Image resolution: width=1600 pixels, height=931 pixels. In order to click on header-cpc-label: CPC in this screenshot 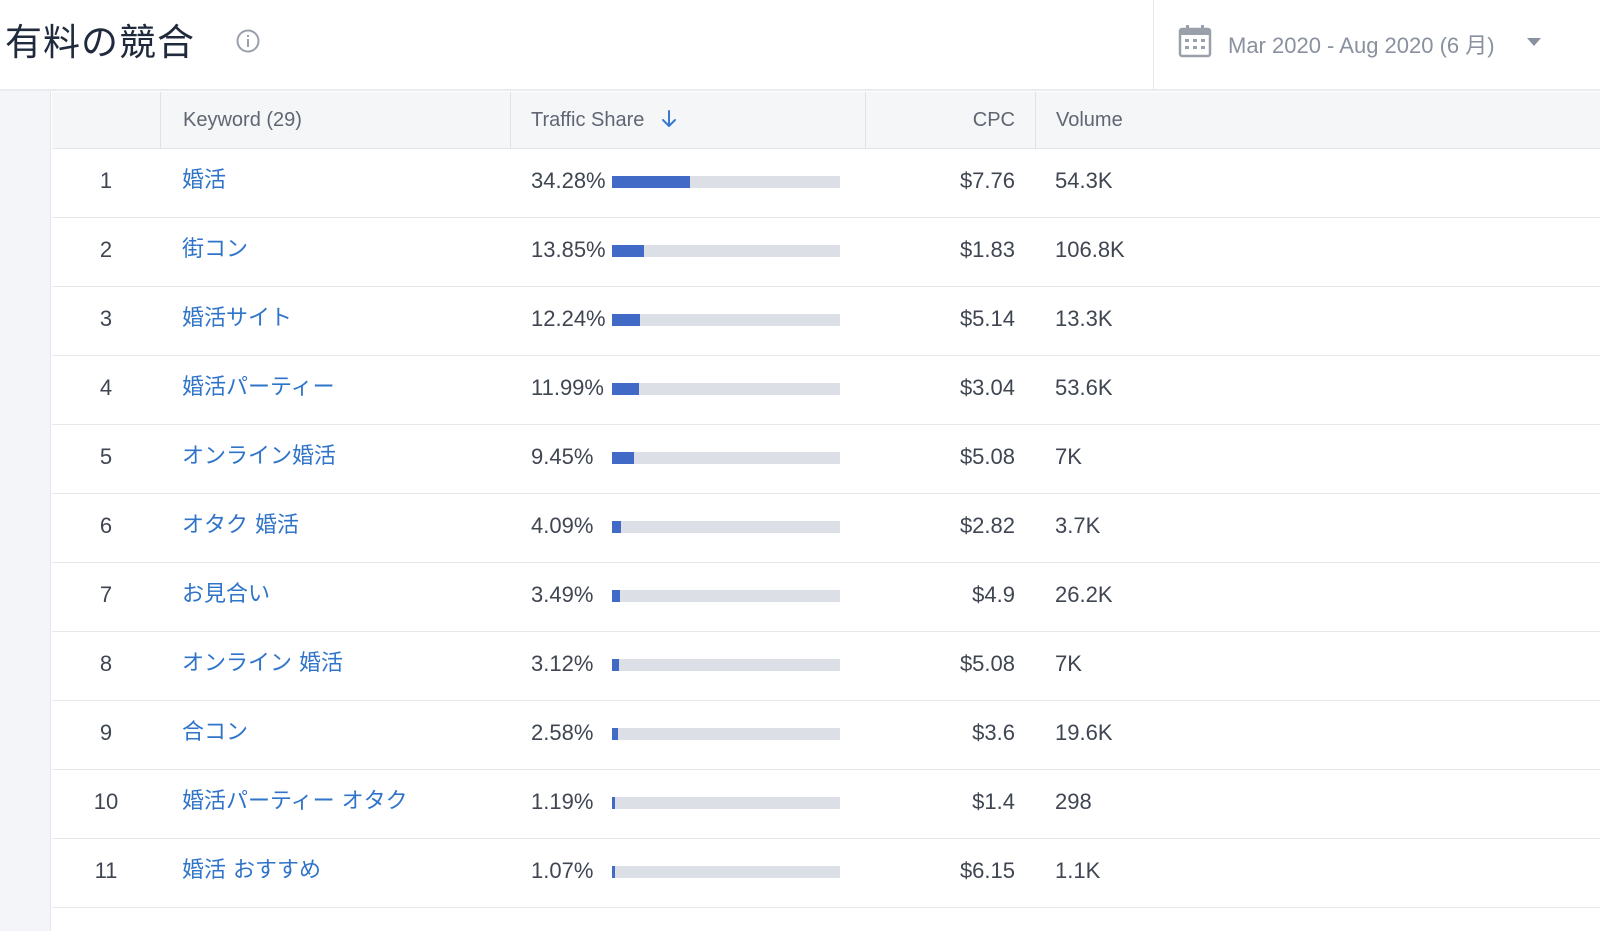, I will do `click(993, 120)`.